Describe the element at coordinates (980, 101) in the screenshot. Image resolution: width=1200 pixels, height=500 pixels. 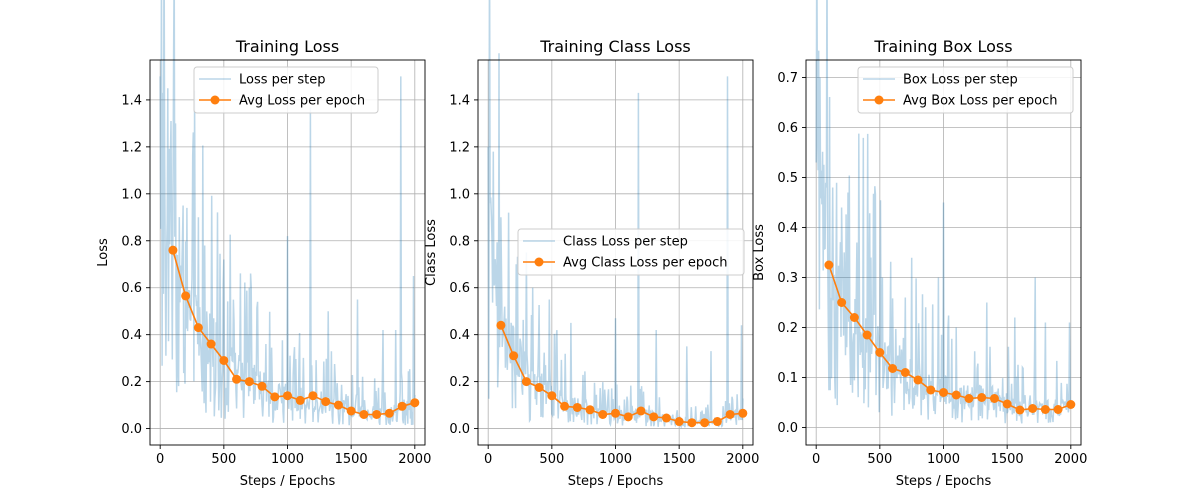
I see `legend-label-avg: Avg Box Loss per epoch` at that location.